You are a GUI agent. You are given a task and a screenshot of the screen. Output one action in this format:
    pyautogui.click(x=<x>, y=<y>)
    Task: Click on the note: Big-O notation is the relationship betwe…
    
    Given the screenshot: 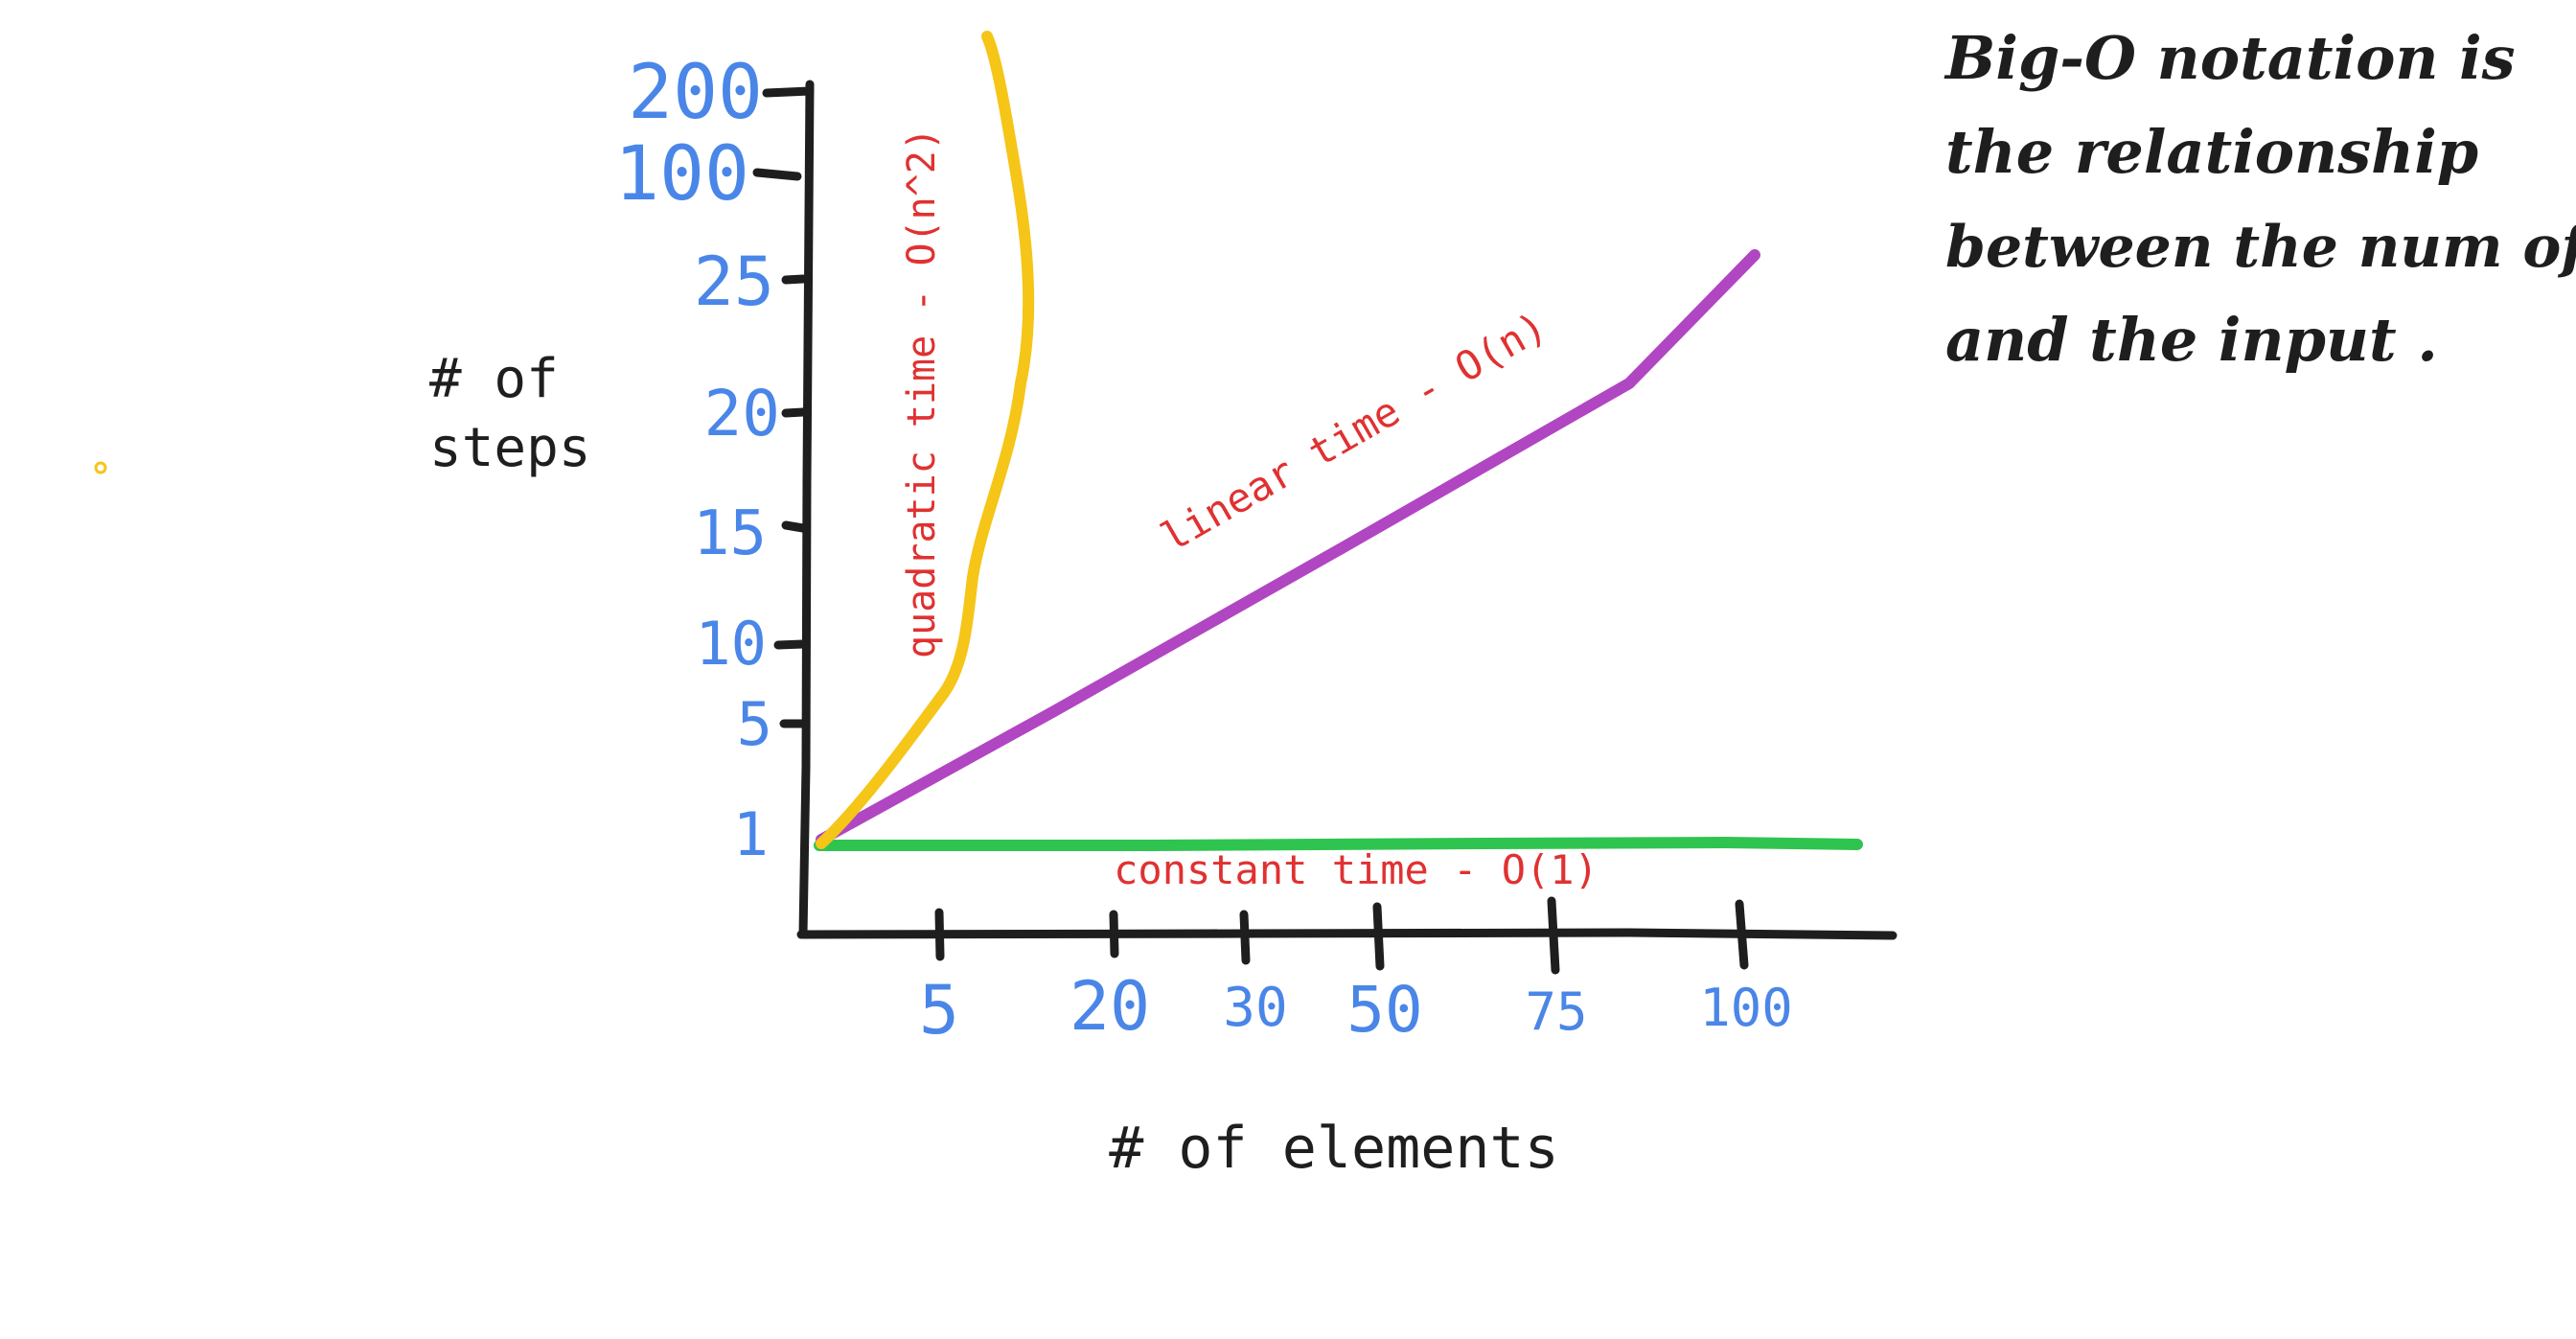 What is the action you would take?
    pyautogui.click(x=2260, y=199)
    